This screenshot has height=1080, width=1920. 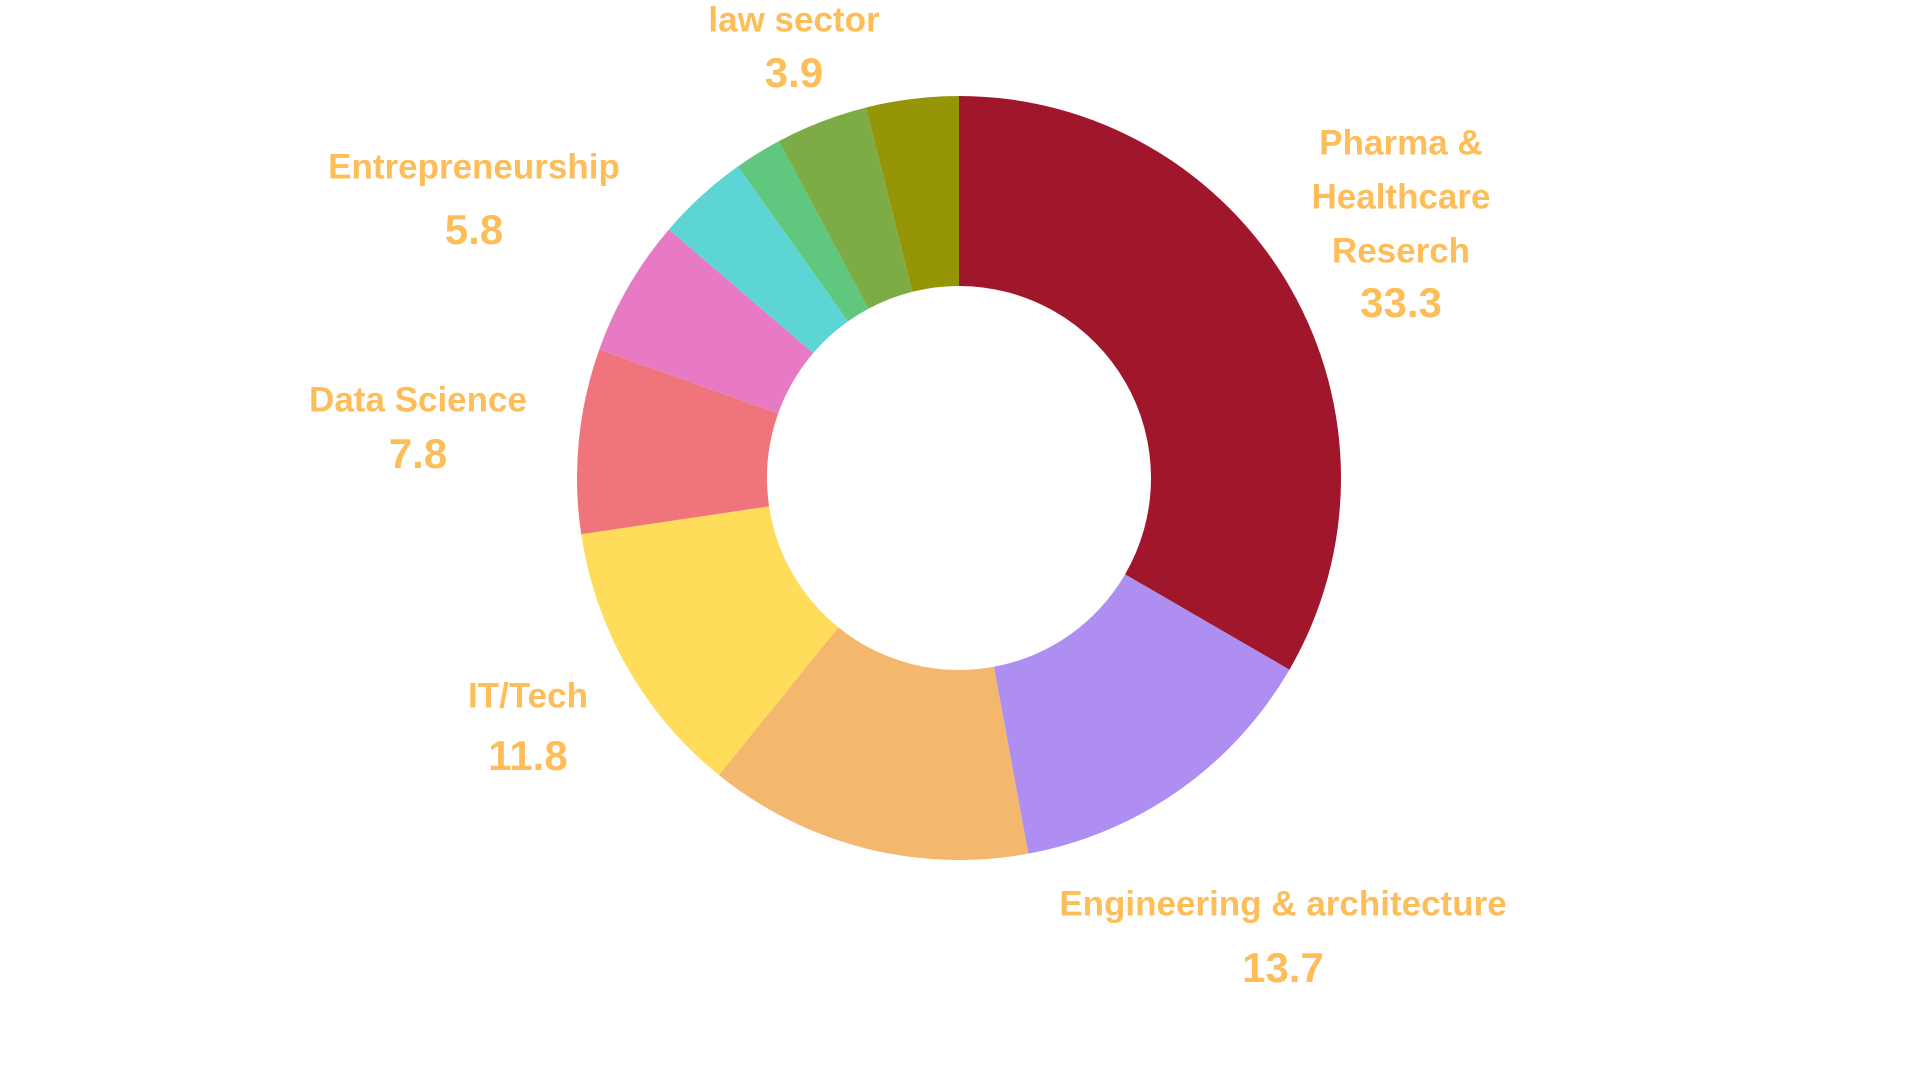 What do you see at coordinates (474, 166) in the screenshot?
I see `slice-label-5: Entrepreneurship` at bounding box center [474, 166].